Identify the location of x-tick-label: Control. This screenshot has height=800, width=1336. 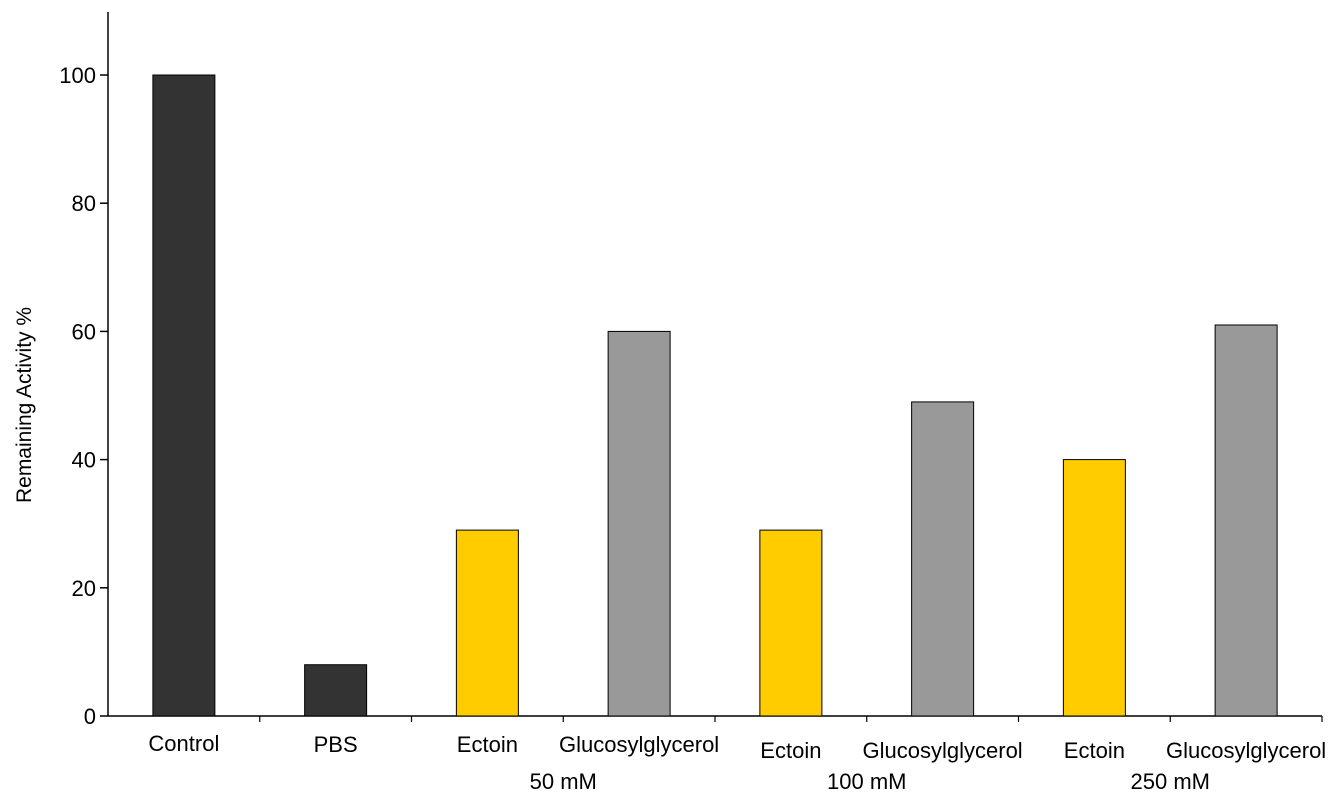
(183, 743).